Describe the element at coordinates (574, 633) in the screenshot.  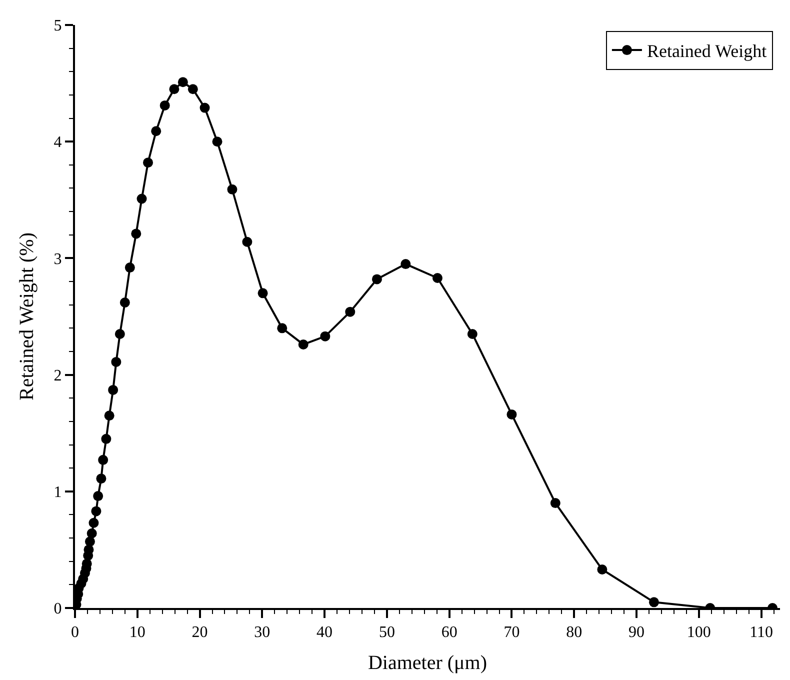
I see `x-tick-label: 80` at that location.